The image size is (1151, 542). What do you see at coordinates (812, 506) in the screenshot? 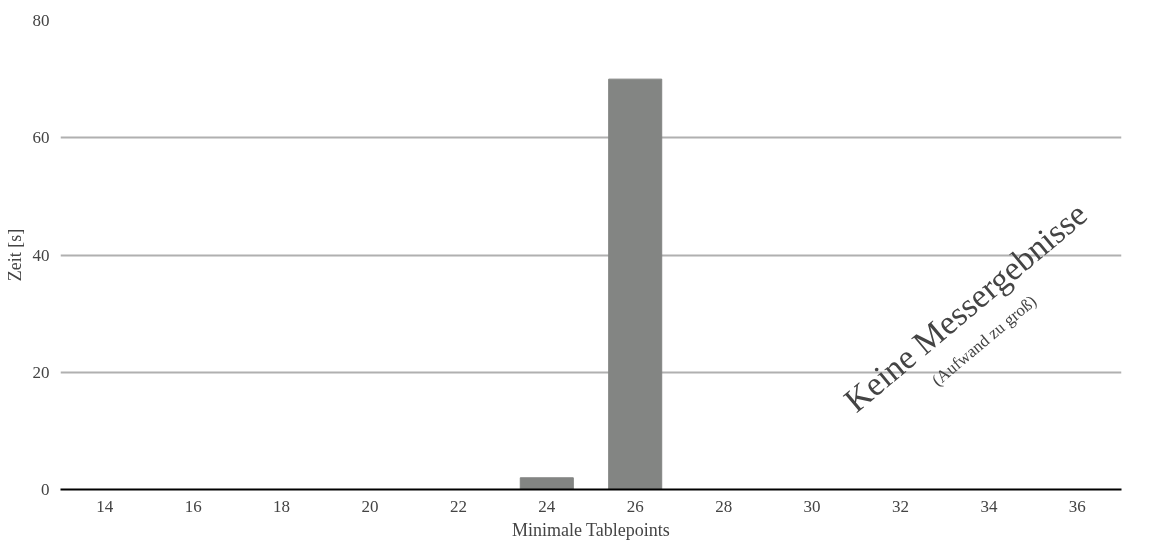
I see `x-tick-label: 30` at bounding box center [812, 506].